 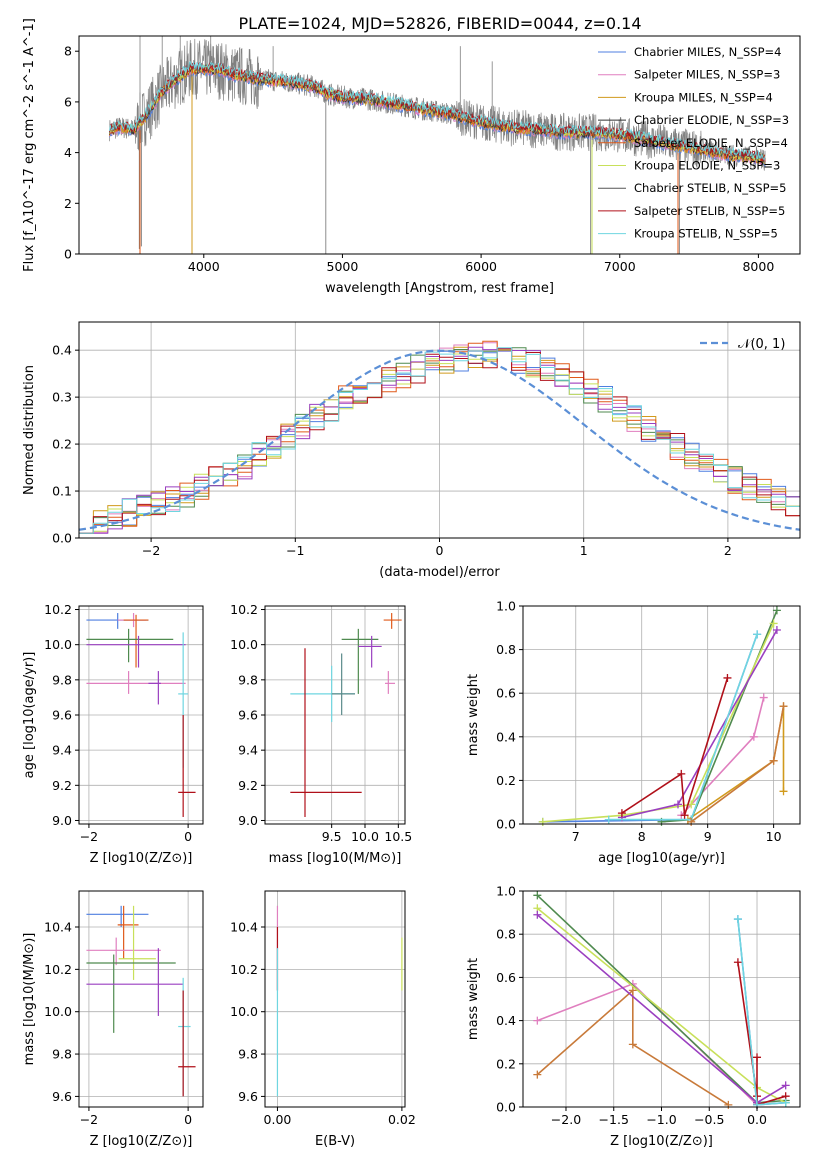 What do you see at coordinates (758, 266) in the screenshot?
I see `x-tick-label: 8000` at bounding box center [758, 266].